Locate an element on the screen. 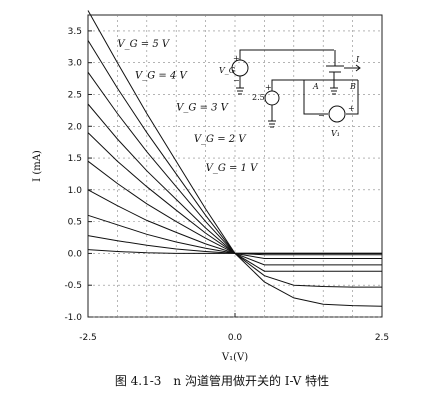 The height and width of the screenshot is (400, 444). y-tick-label: 1.5 is located at coordinates (75, 159).